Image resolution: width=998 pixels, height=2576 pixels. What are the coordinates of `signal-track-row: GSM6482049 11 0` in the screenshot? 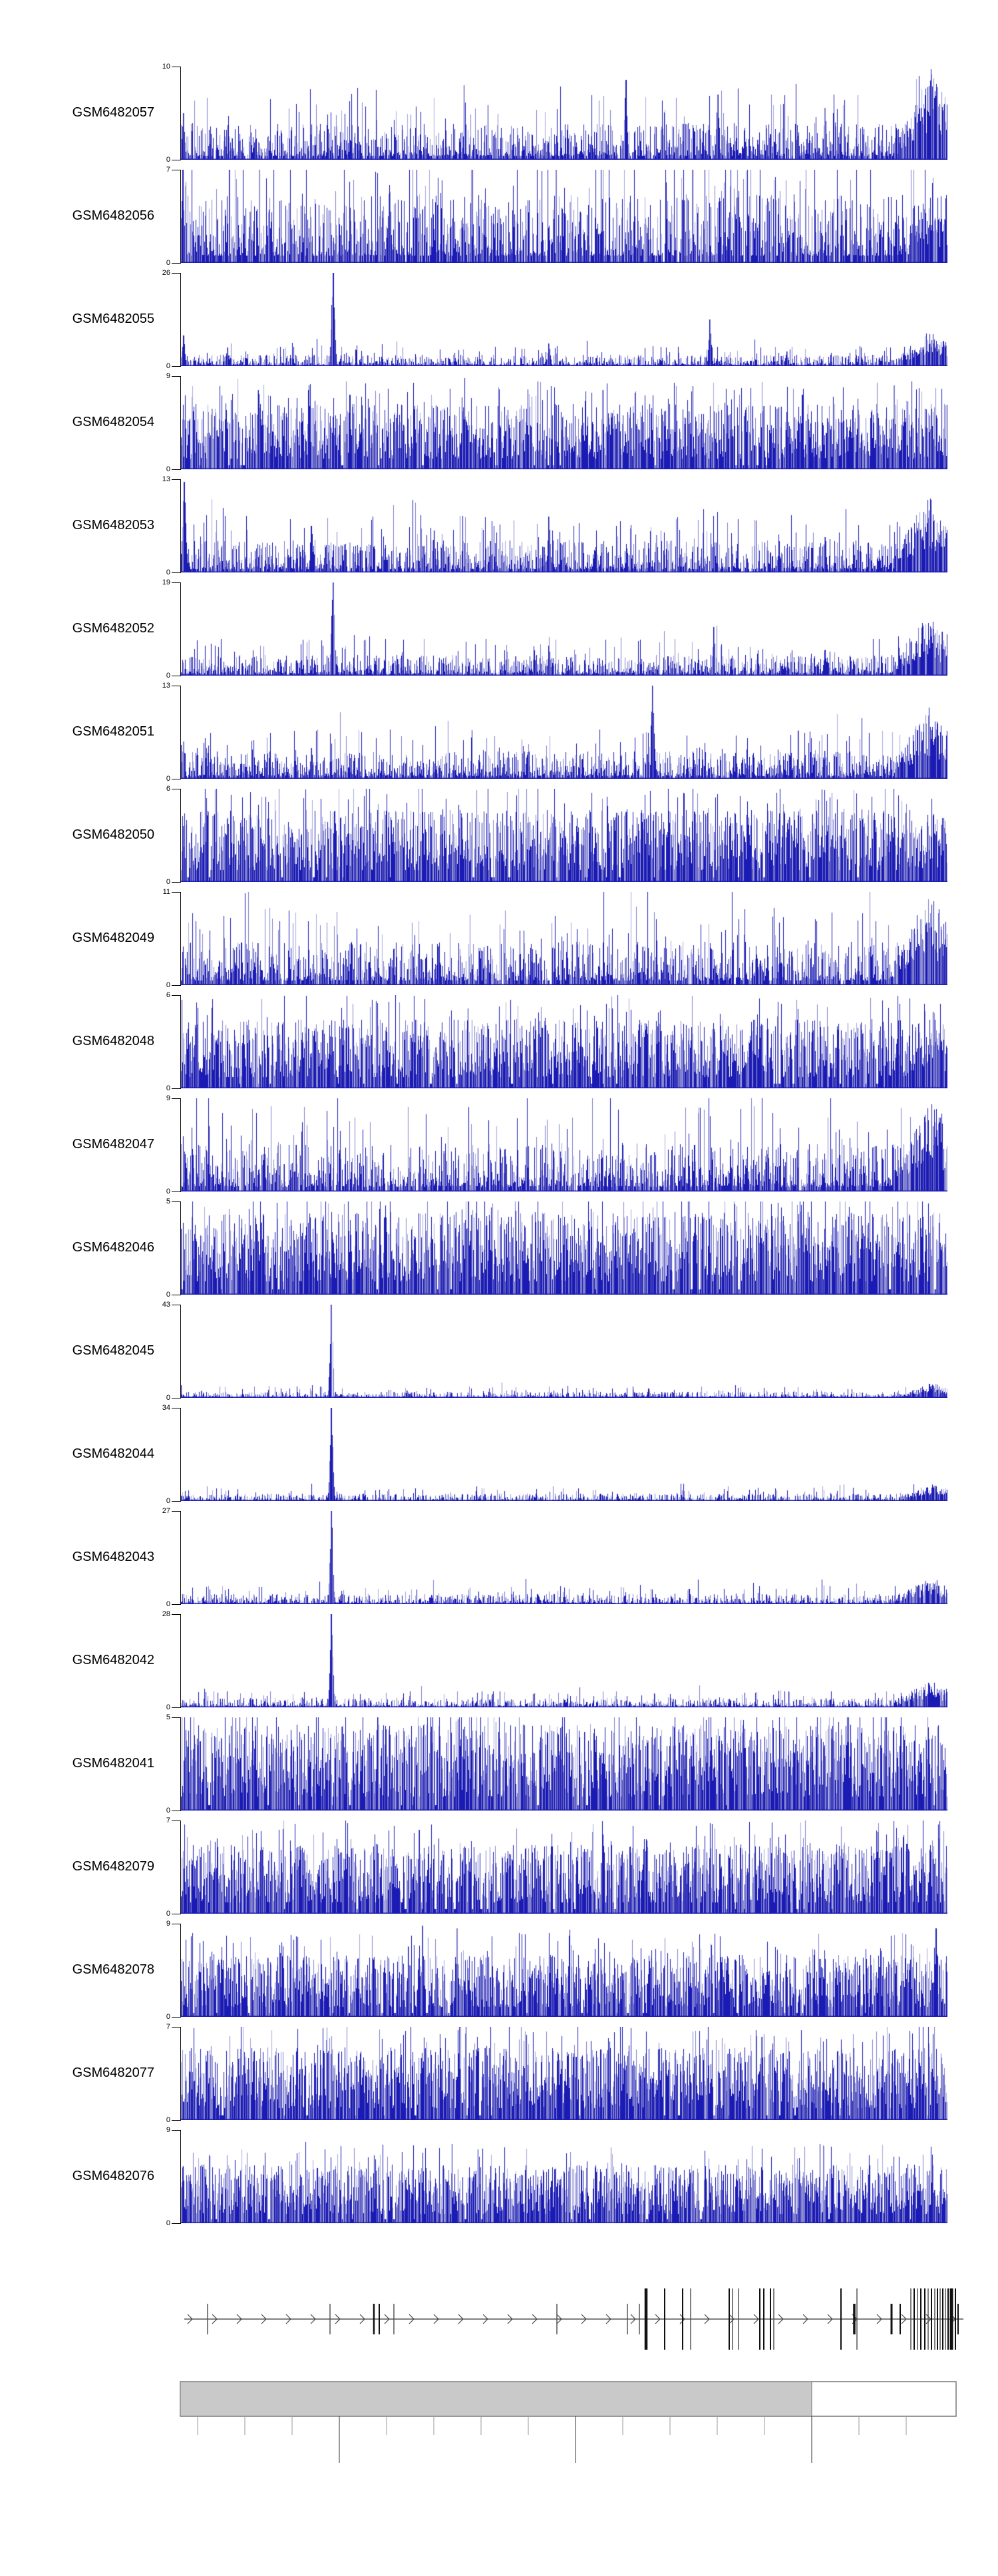 It's located at (499, 941).